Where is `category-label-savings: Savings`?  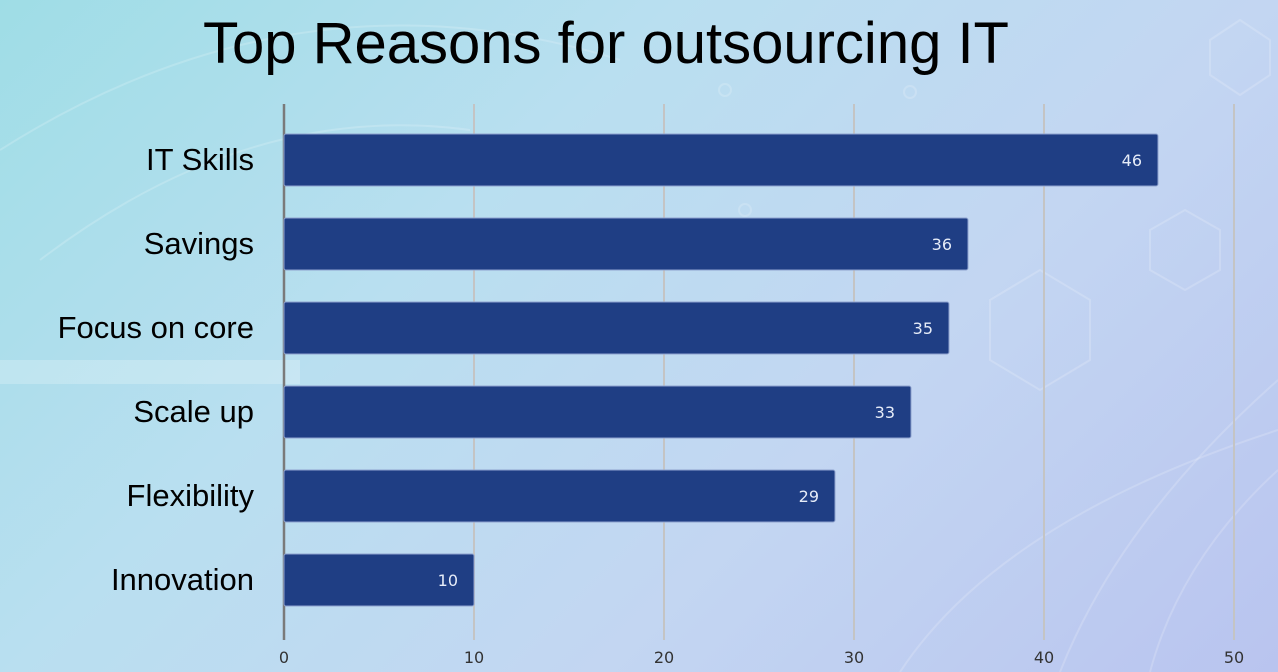 category-label-savings: Savings is located at coordinates (199, 243).